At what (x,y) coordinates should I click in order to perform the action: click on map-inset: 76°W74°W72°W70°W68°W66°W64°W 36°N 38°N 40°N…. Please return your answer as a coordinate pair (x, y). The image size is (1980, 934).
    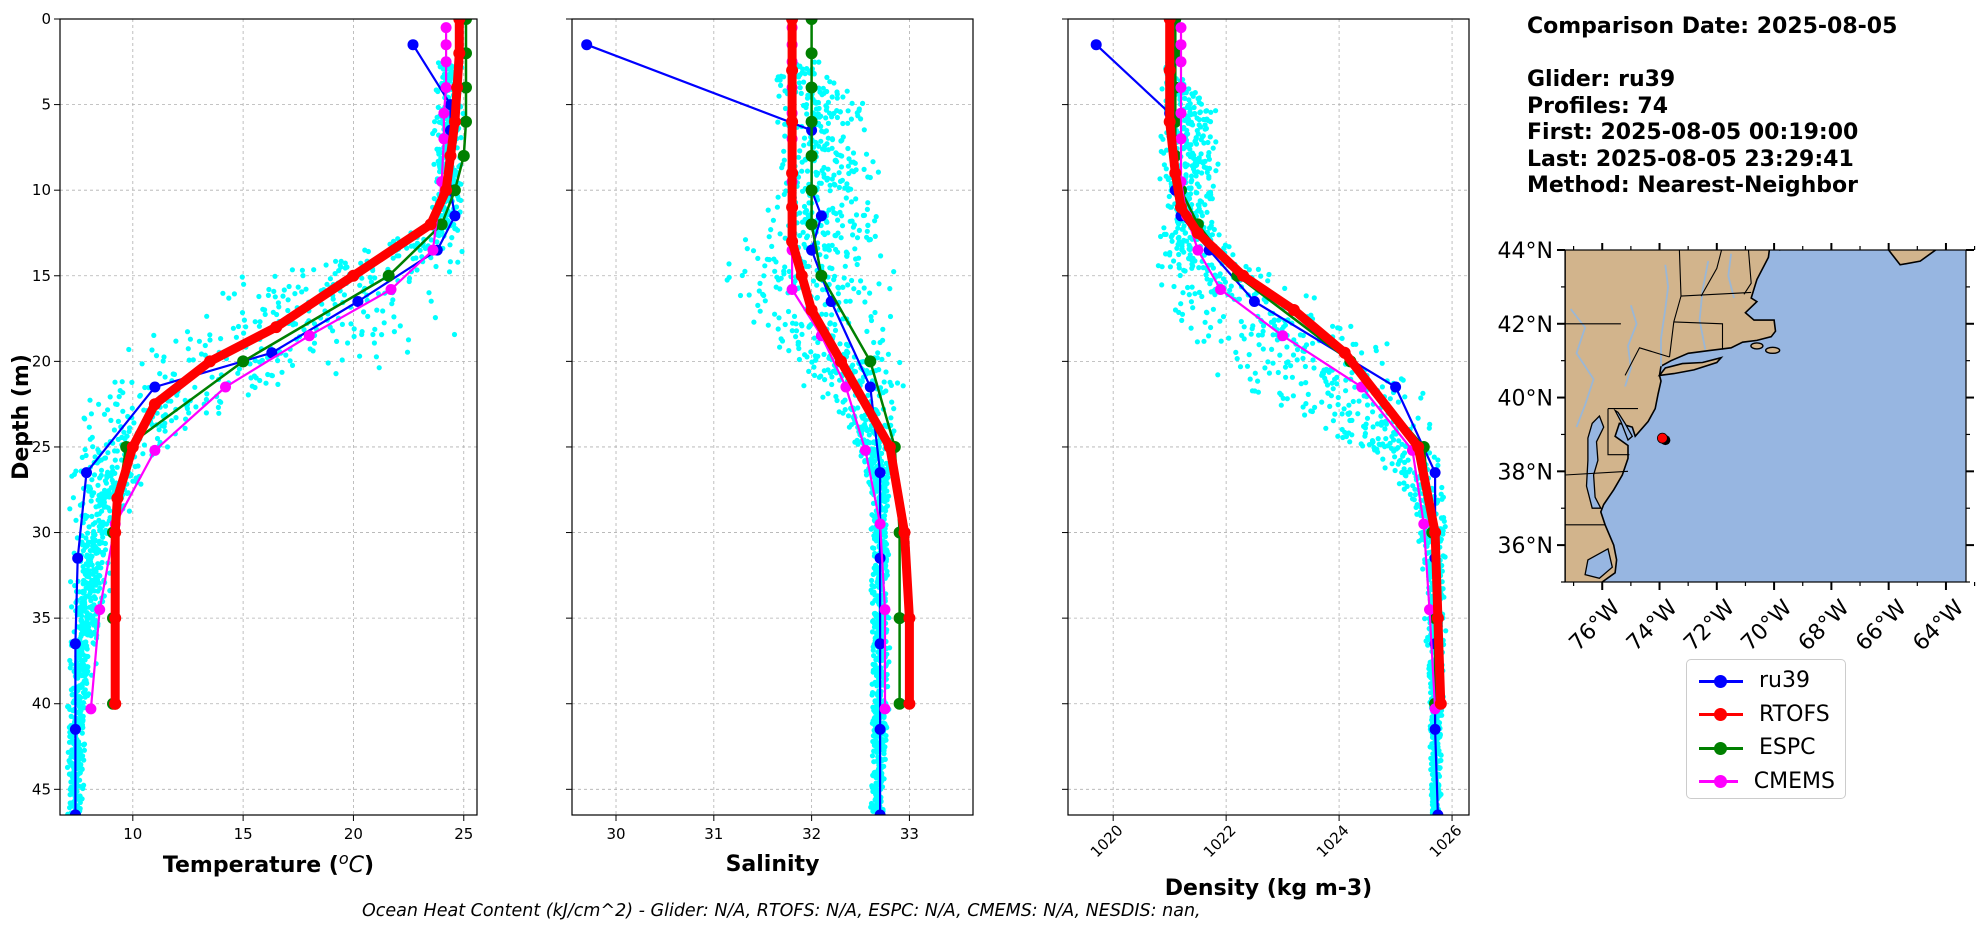
    Looking at the image, I should click on (1737, 447).